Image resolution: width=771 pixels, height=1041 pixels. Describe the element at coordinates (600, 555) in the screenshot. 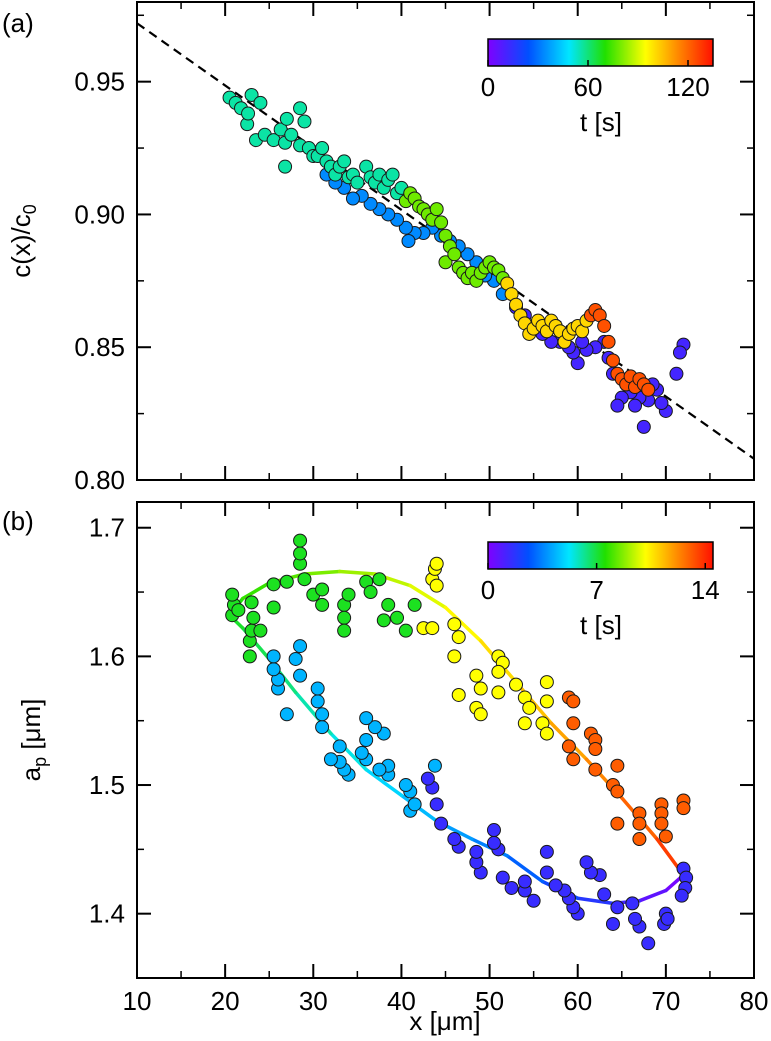

I see `colorbar-b-gradient` at that location.